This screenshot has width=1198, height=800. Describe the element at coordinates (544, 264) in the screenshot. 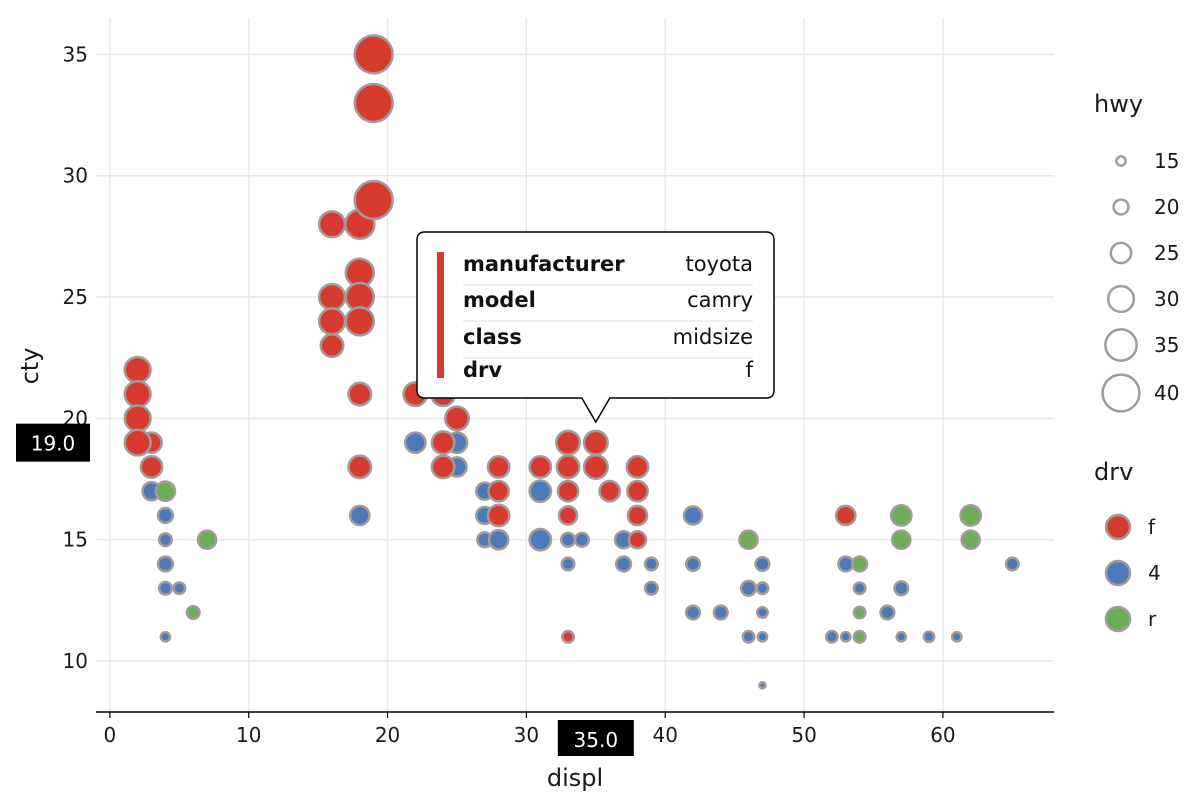

I see `tooltip-key: manufacturer` at that location.